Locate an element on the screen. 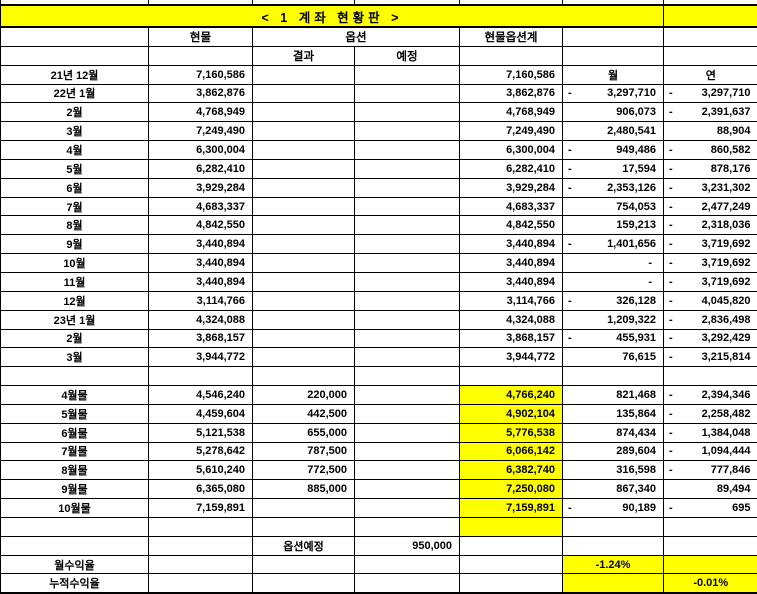 The height and width of the screenshot is (594, 757). row-label: 23년 1월 is located at coordinates (75, 319).